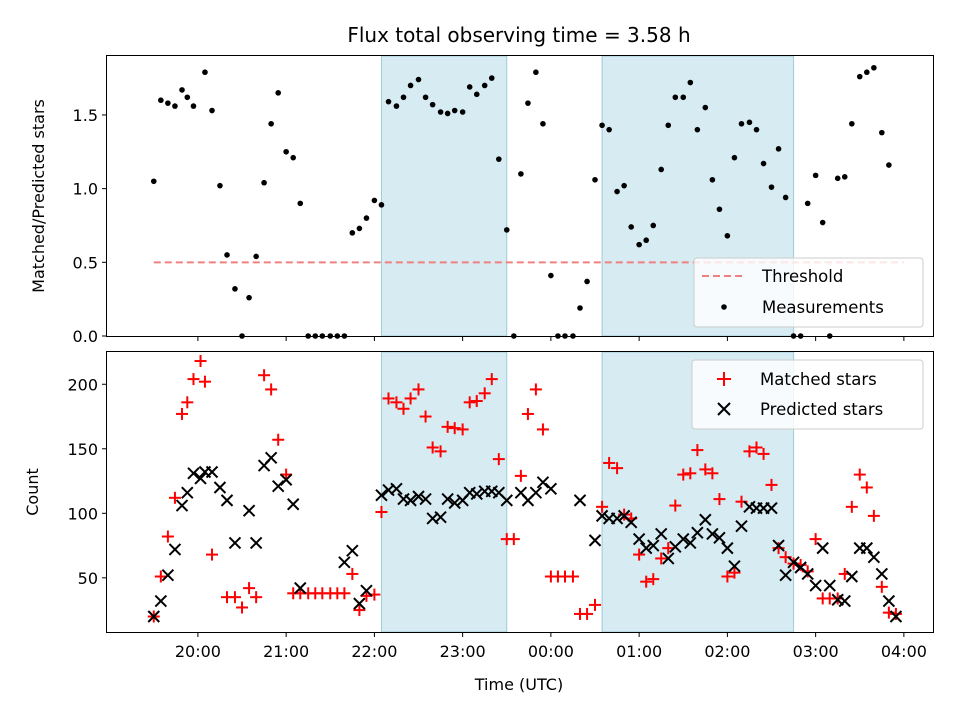 Image resolution: width=960 pixels, height=720 pixels. I want to click on bottom-y-axis: 50 100 150 200, so click(87, 481).